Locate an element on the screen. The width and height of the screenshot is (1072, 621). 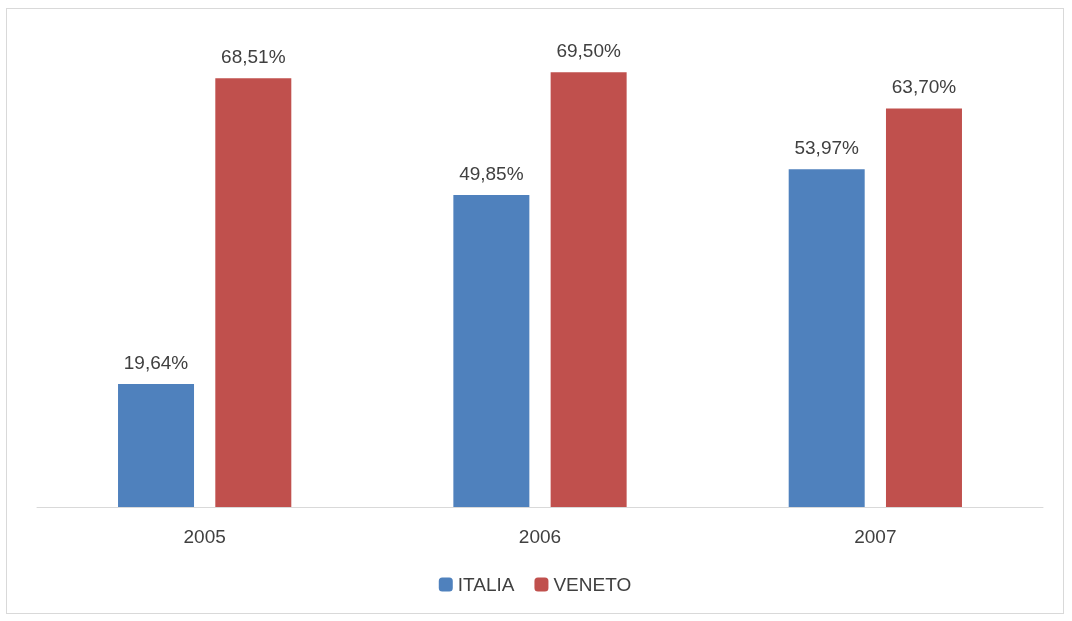
x-tick-label: 2006 is located at coordinates (540, 536).